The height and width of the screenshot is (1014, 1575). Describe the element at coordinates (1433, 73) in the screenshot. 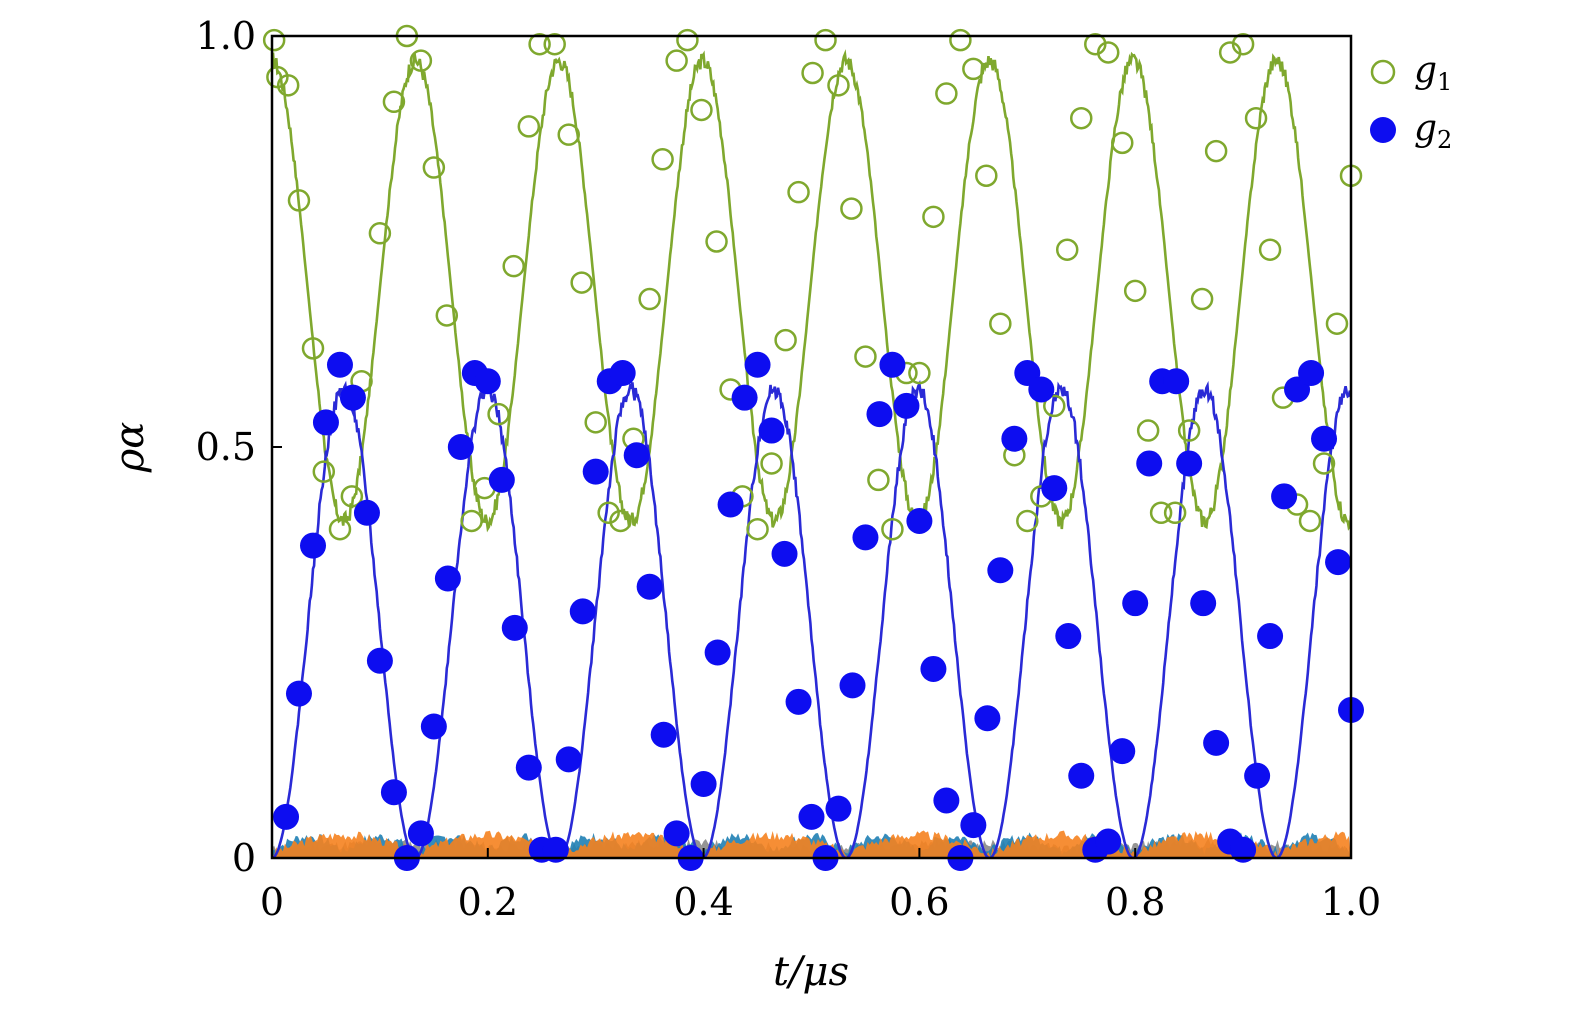

I see `legend-label-g1: g1` at that location.